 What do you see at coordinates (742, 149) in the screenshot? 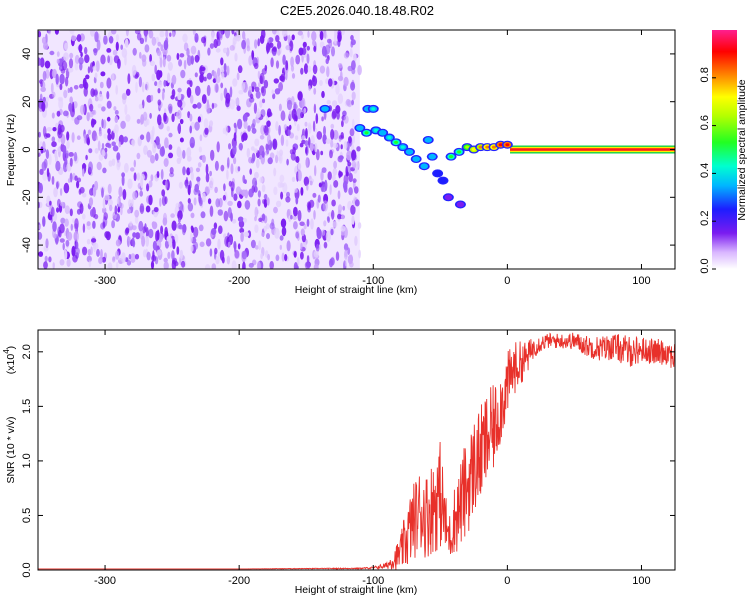
I see `colorbar-label: Normalized spectral amplitude` at bounding box center [742, 149].